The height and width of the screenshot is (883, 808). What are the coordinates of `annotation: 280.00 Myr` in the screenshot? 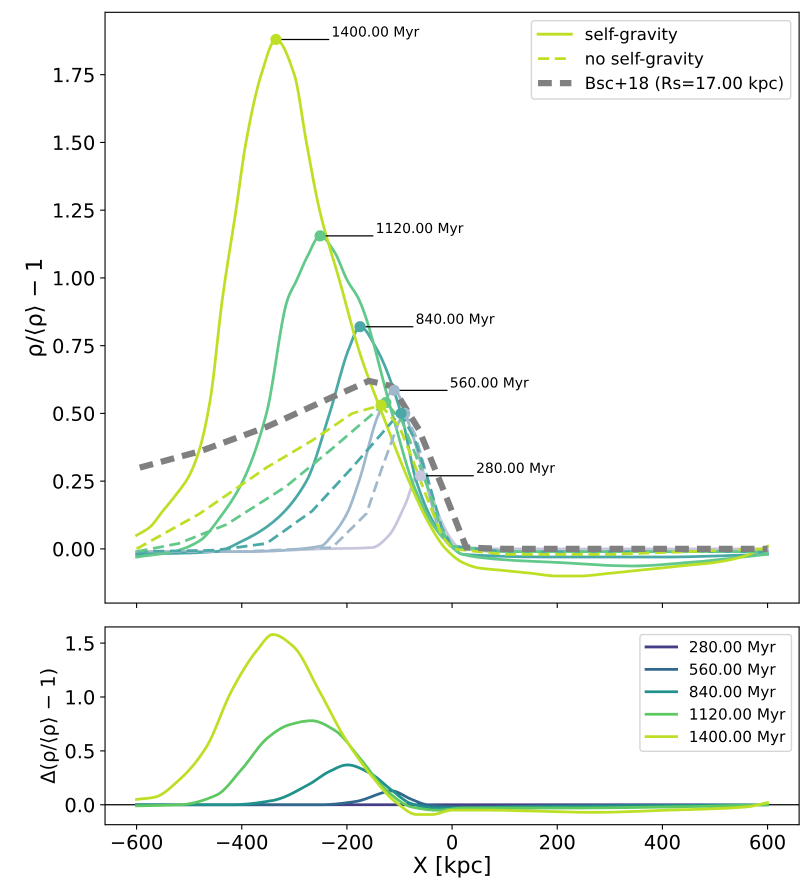 It's located at (516, 469).